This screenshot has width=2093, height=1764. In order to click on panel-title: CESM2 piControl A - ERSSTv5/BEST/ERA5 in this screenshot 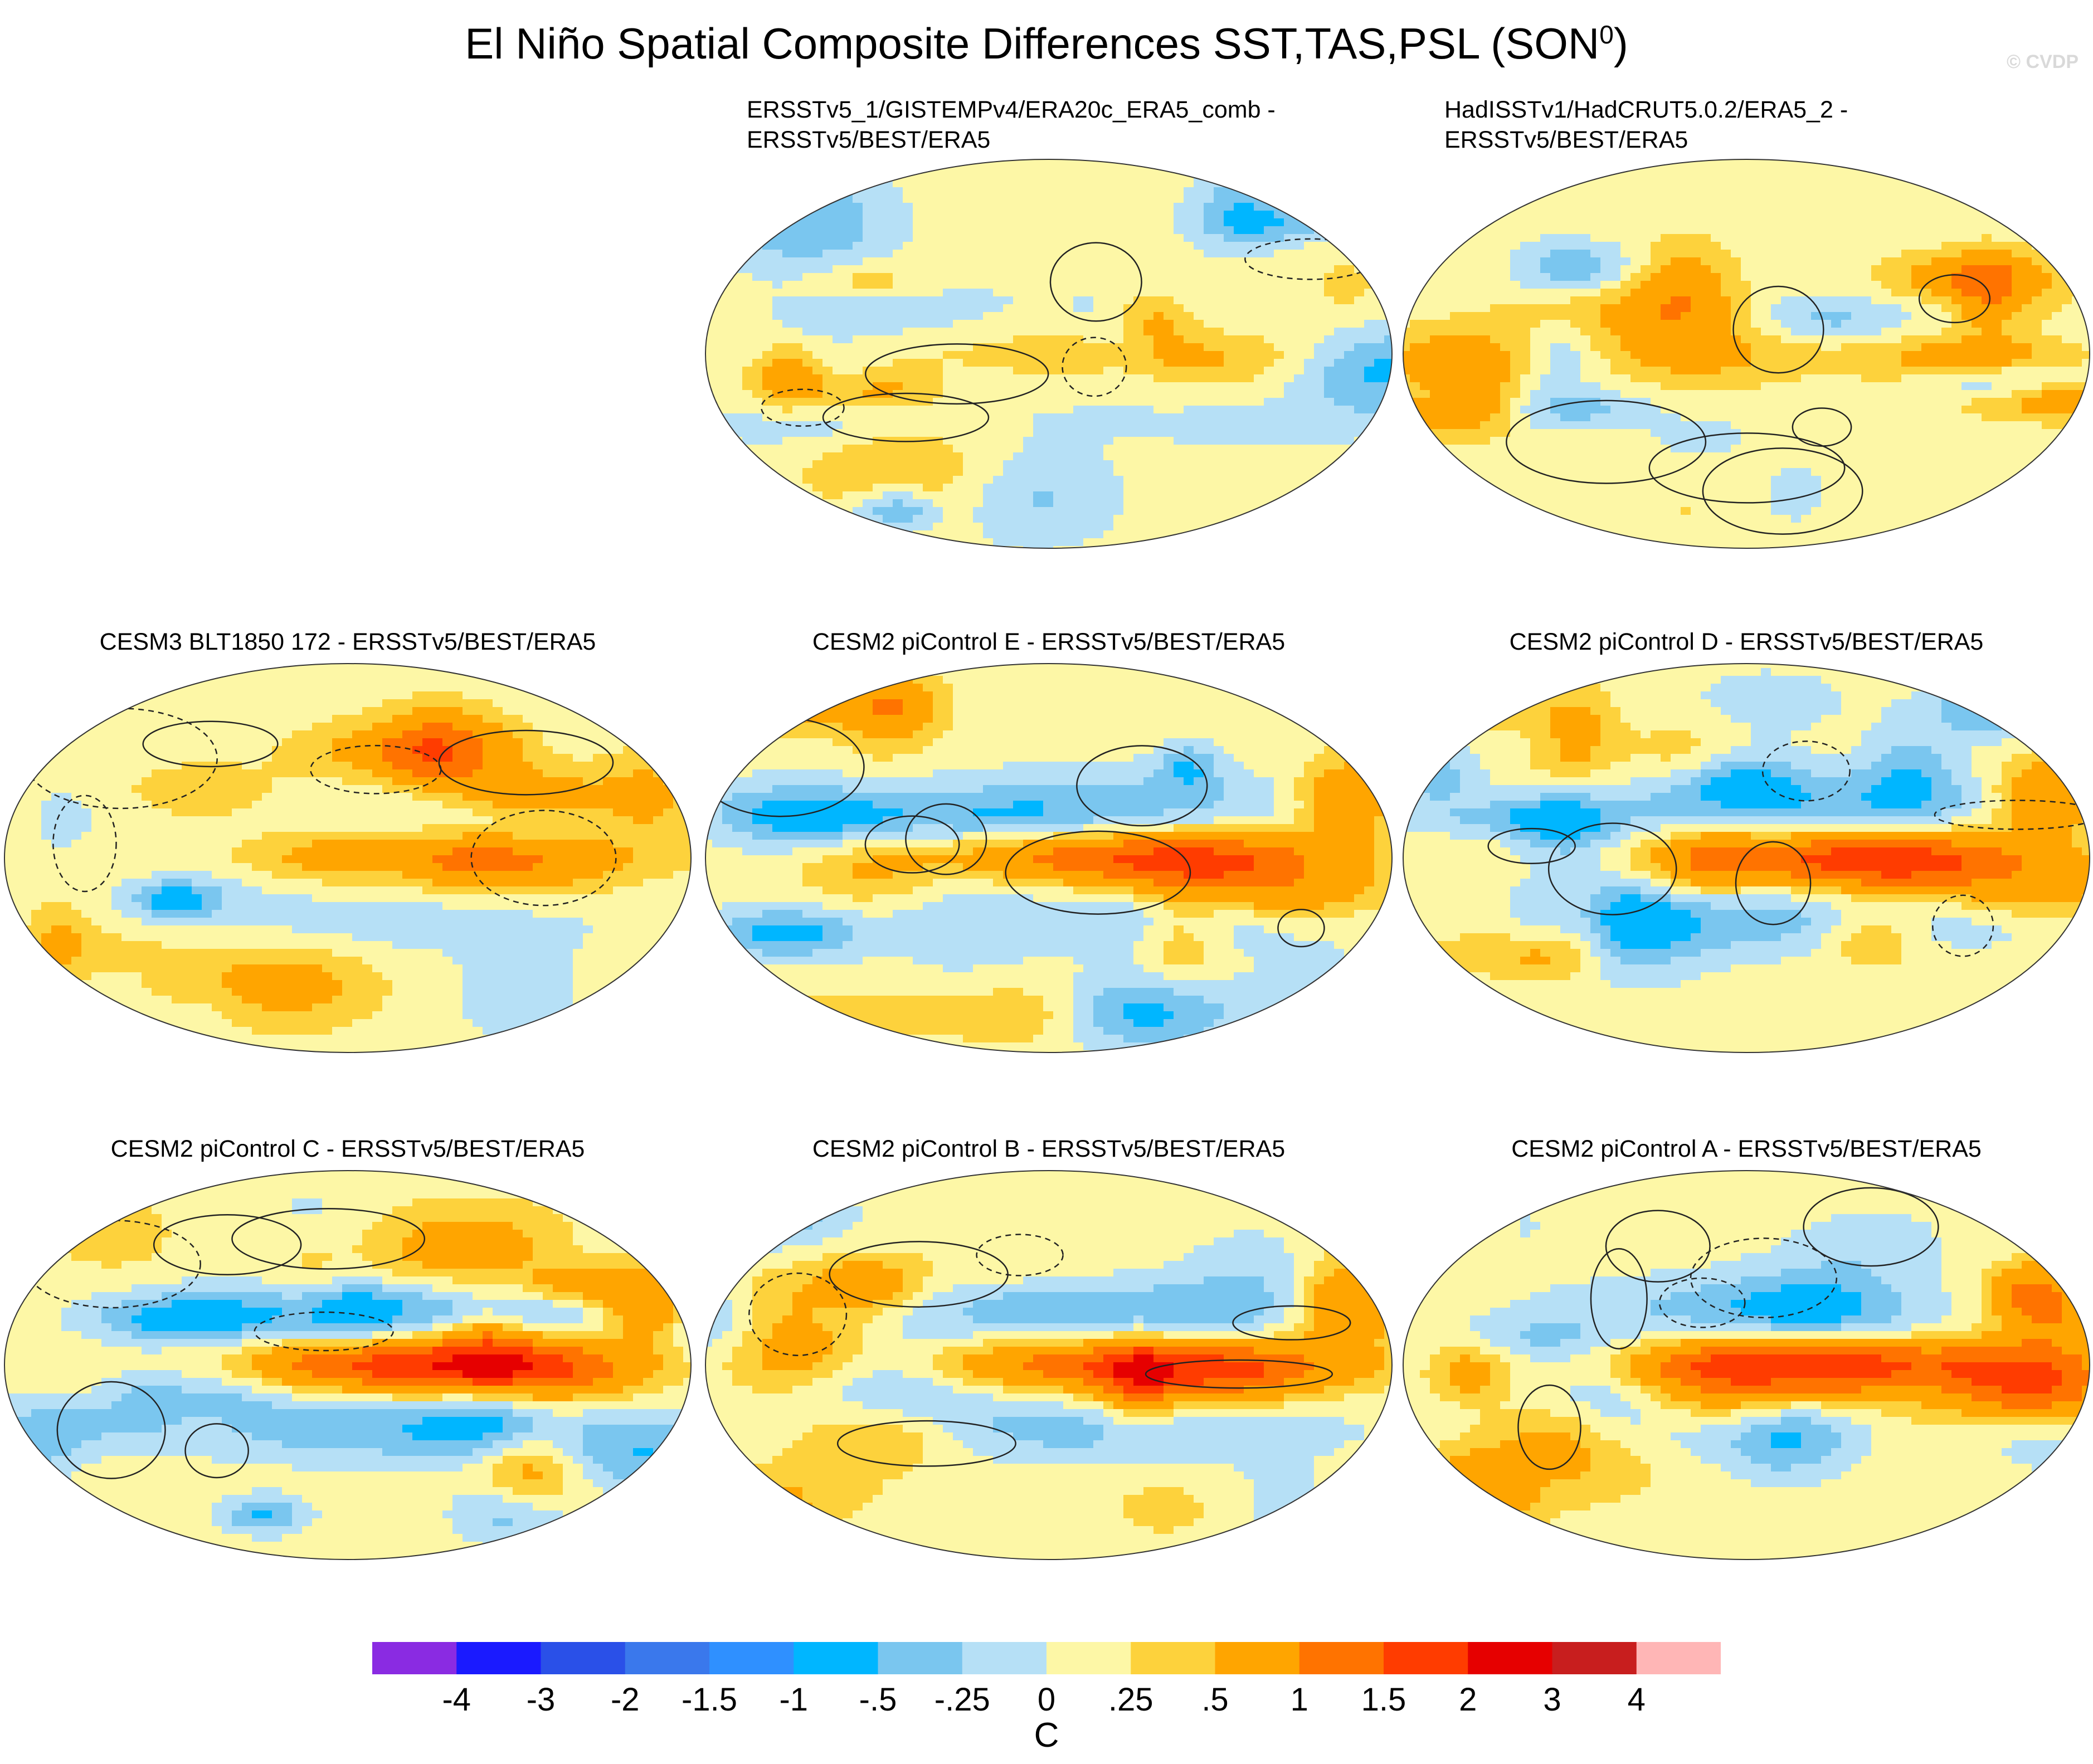, I will do `click(1747, 1149)`.